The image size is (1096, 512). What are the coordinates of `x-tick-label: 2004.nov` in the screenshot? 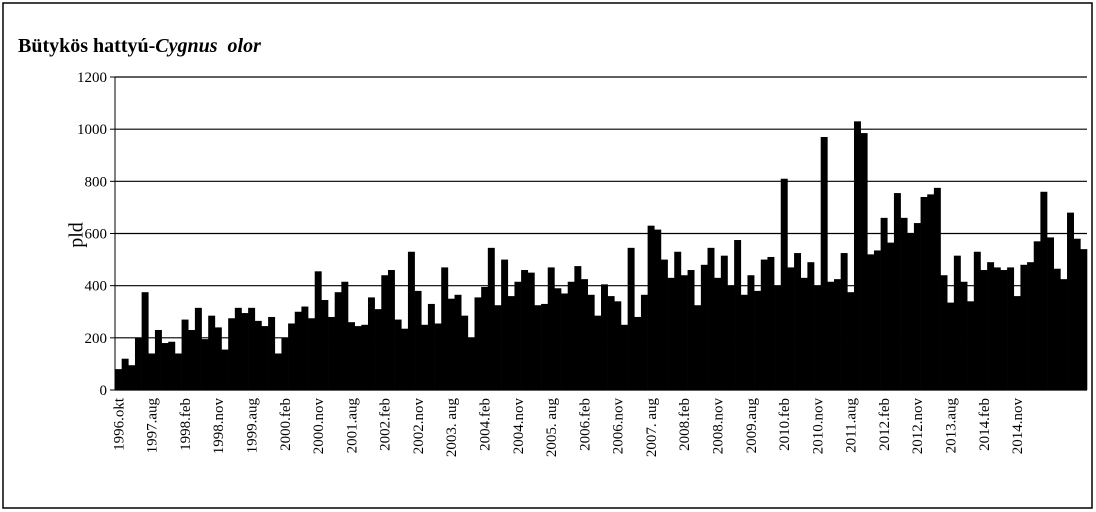 It's located at (519, 426).